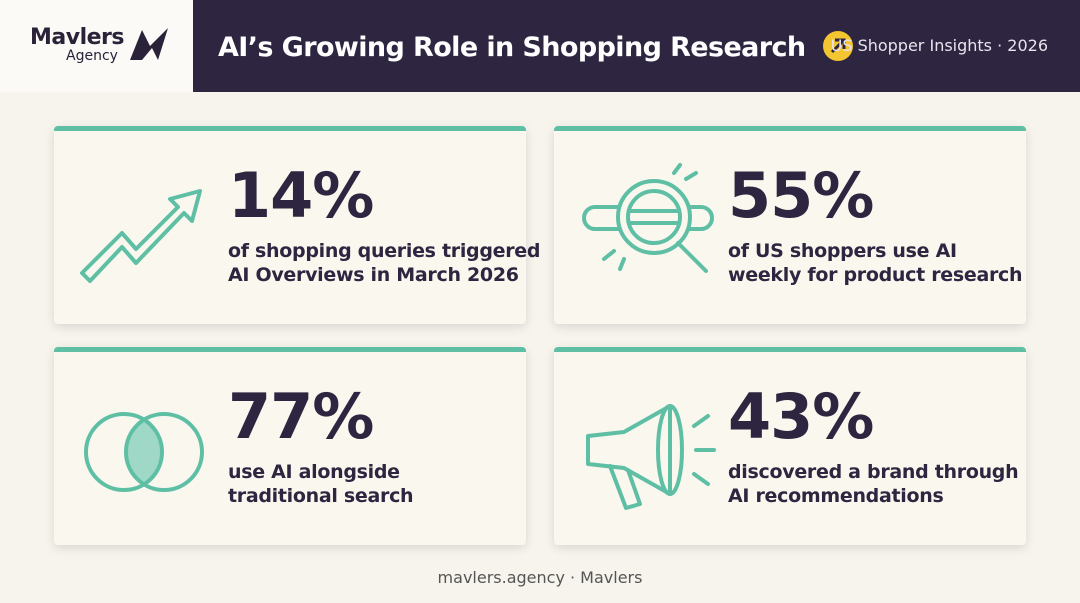 The height and width of the screenshot is (603, 1080). Describe the element at coordinates (836, 496) in the screenshot. I see `desc-line: AI recommendations` at that location.